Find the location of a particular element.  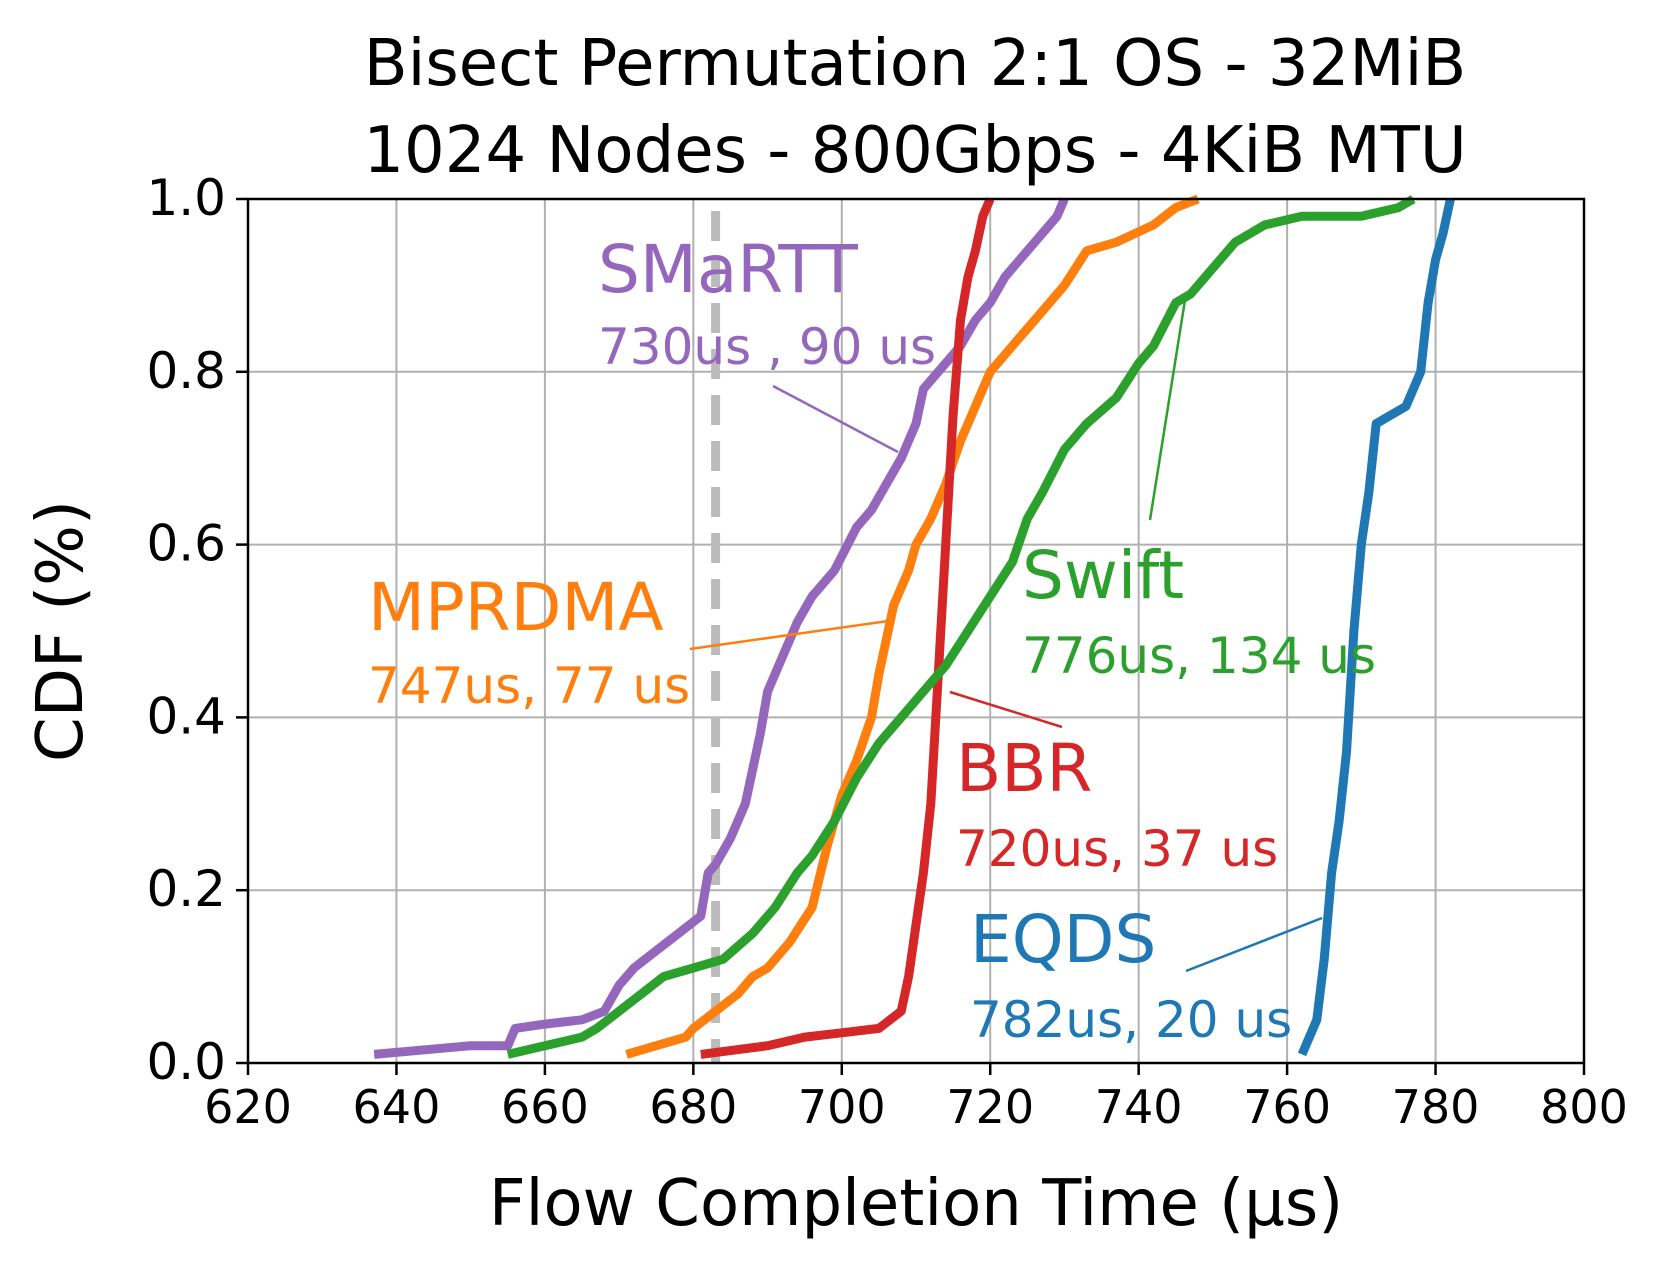

x-tick-label: 780 is located at coordinates (1436, 1107).